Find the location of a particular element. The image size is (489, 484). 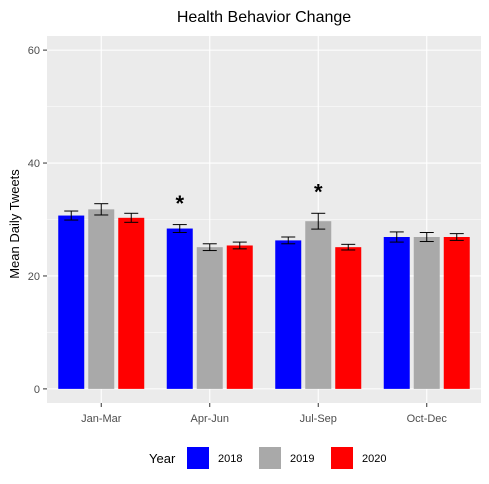

legend-key-2018 is located at coordinates (198, 458).